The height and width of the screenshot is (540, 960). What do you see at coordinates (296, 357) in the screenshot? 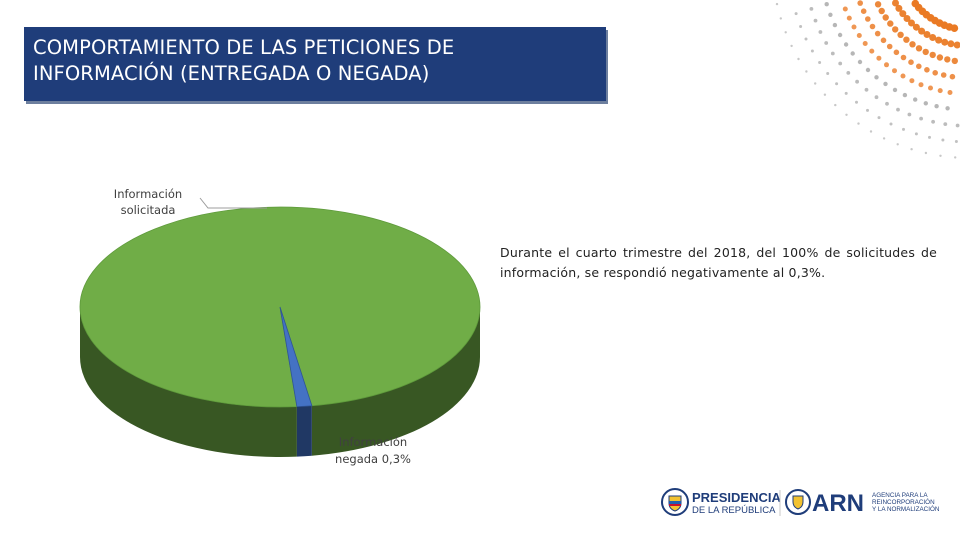
I see `slice-top-negada` at bounding box center [296, 357].